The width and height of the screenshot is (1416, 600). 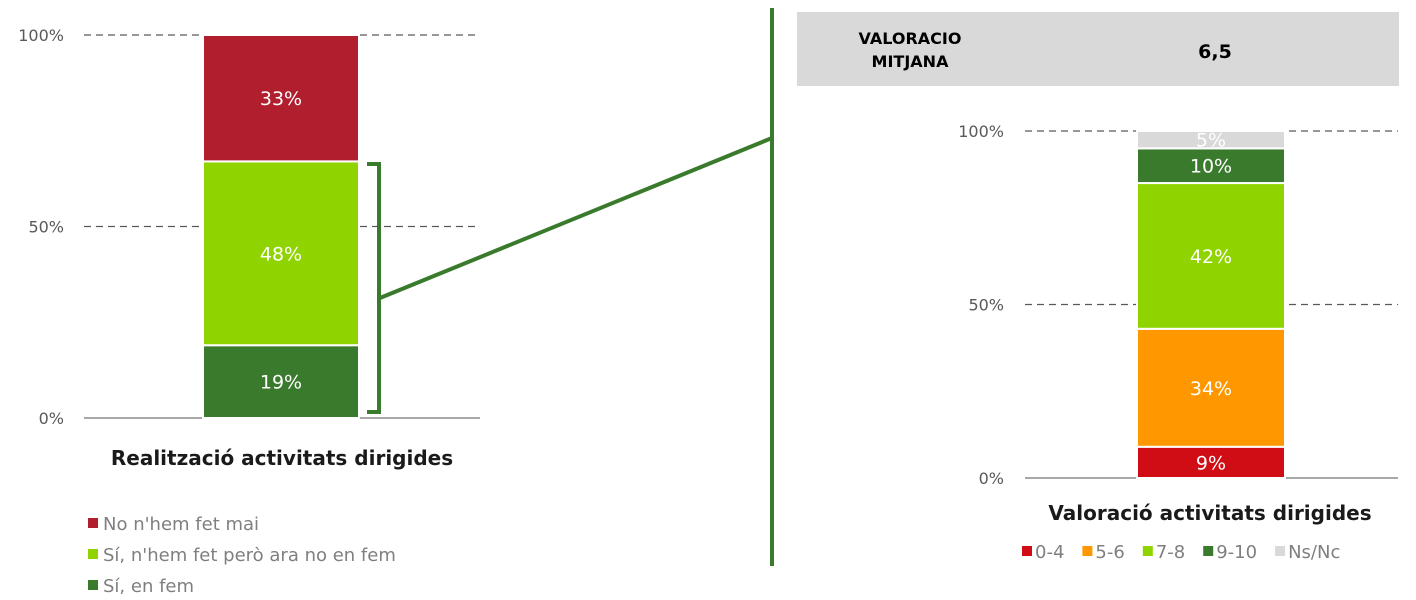 I want to click on legend-label: Sí, n'hem fet però ara no en fem, so click(x=249, y=555).